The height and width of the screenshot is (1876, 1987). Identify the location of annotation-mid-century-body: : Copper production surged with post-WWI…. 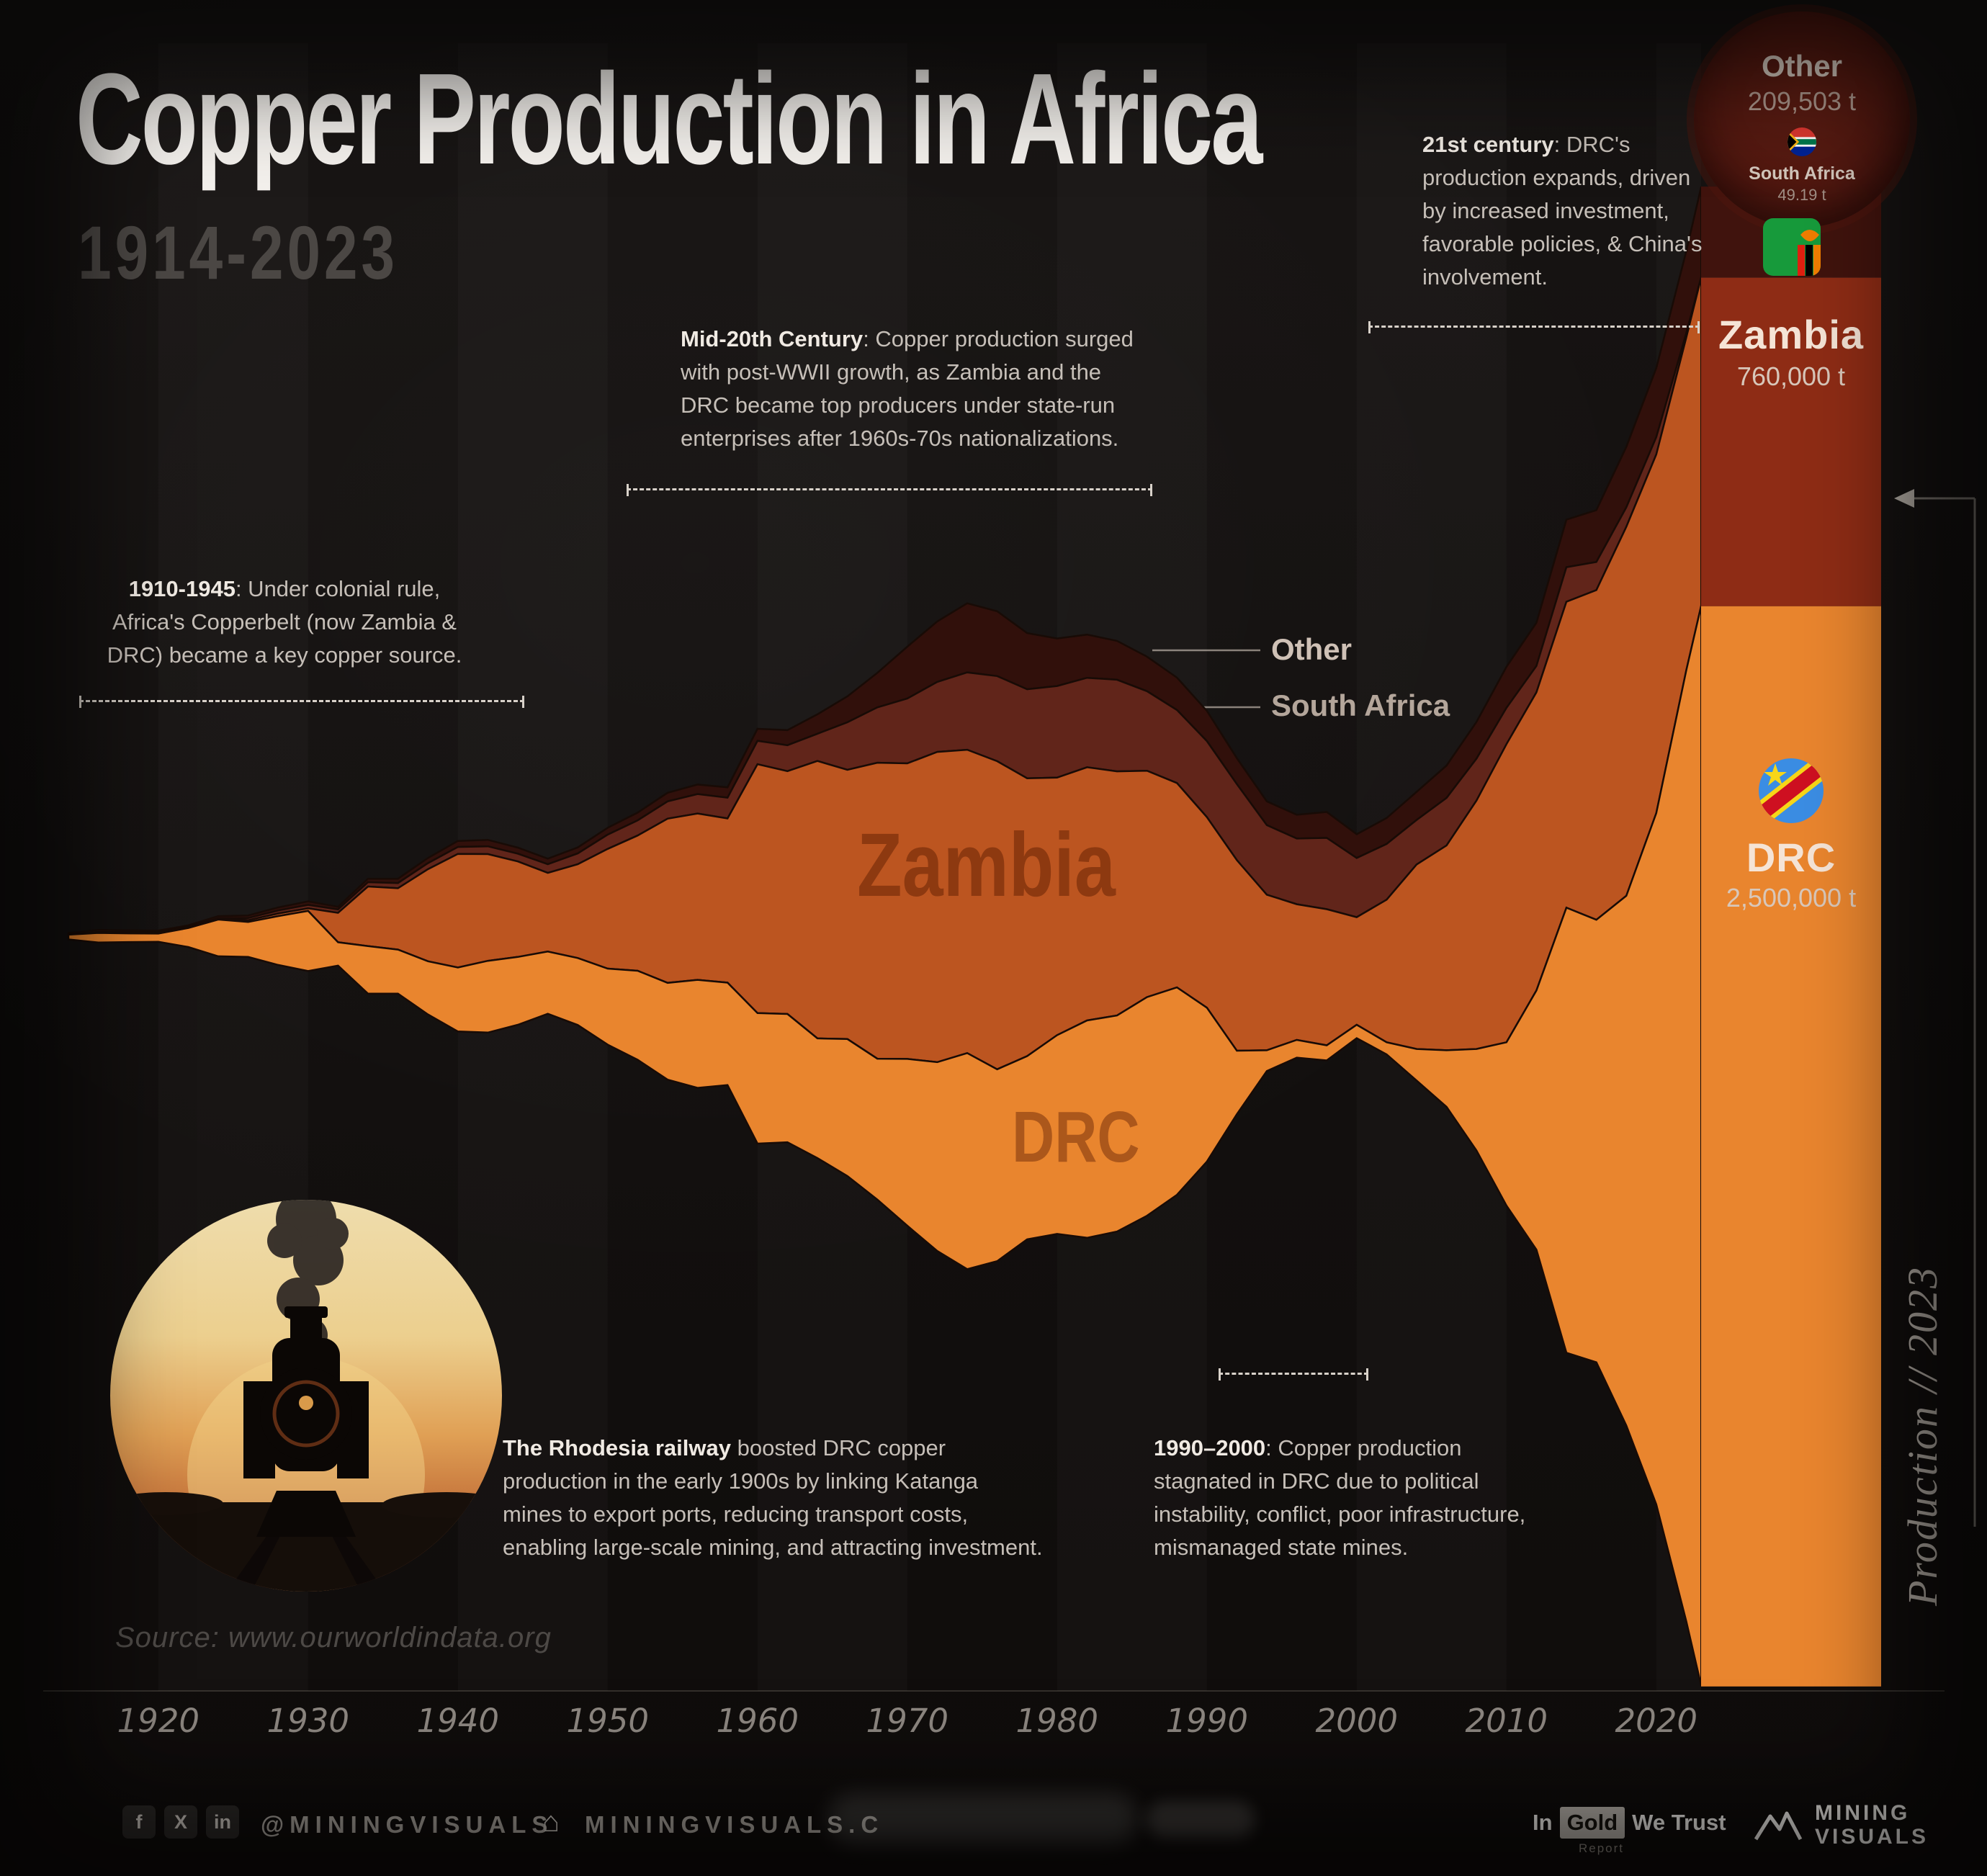
(907, 388).